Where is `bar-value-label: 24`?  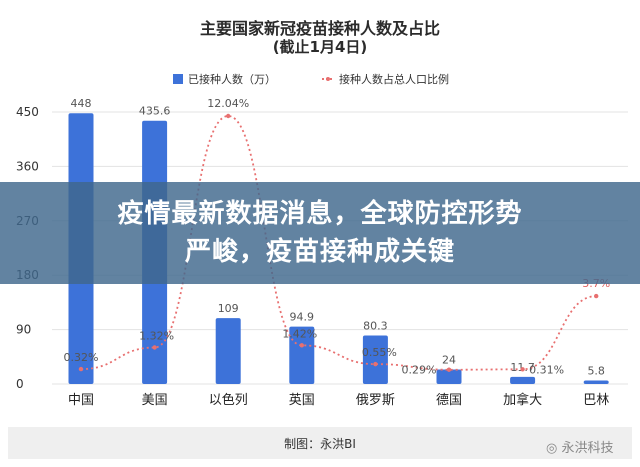
bar-value-label: 24 is located at coordinates (449, 359).